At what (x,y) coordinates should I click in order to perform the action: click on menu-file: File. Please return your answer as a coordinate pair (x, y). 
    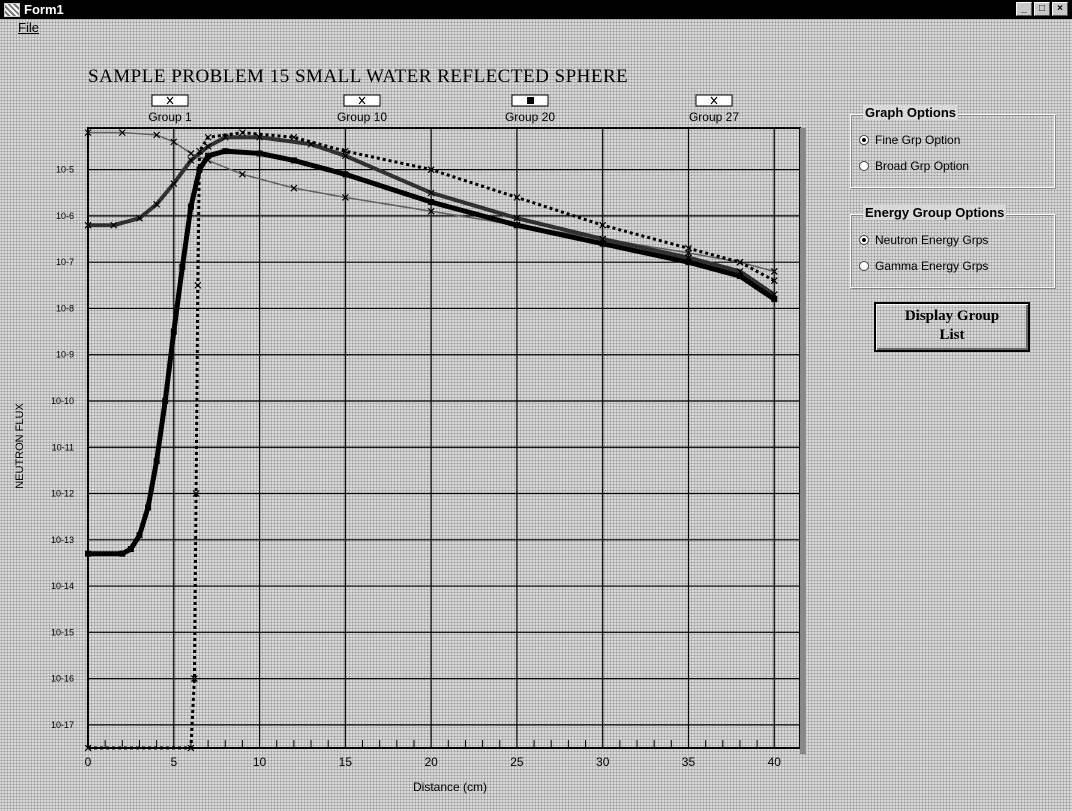
    Looking at the image, I should click on (28, 27).